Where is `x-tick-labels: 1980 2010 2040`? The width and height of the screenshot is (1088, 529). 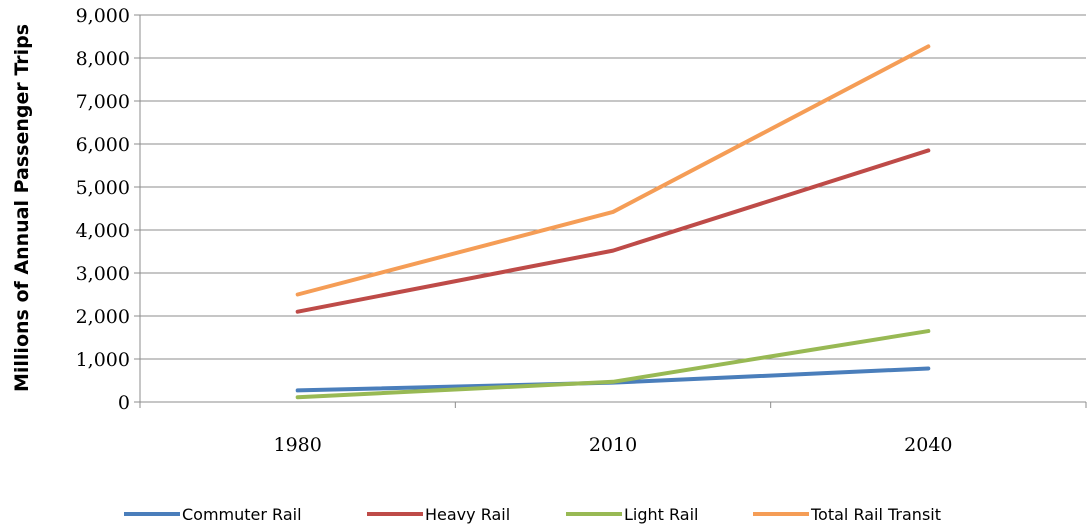
x-tick-labels: 1980 2010 2040 is located at coordinates (612, 445).